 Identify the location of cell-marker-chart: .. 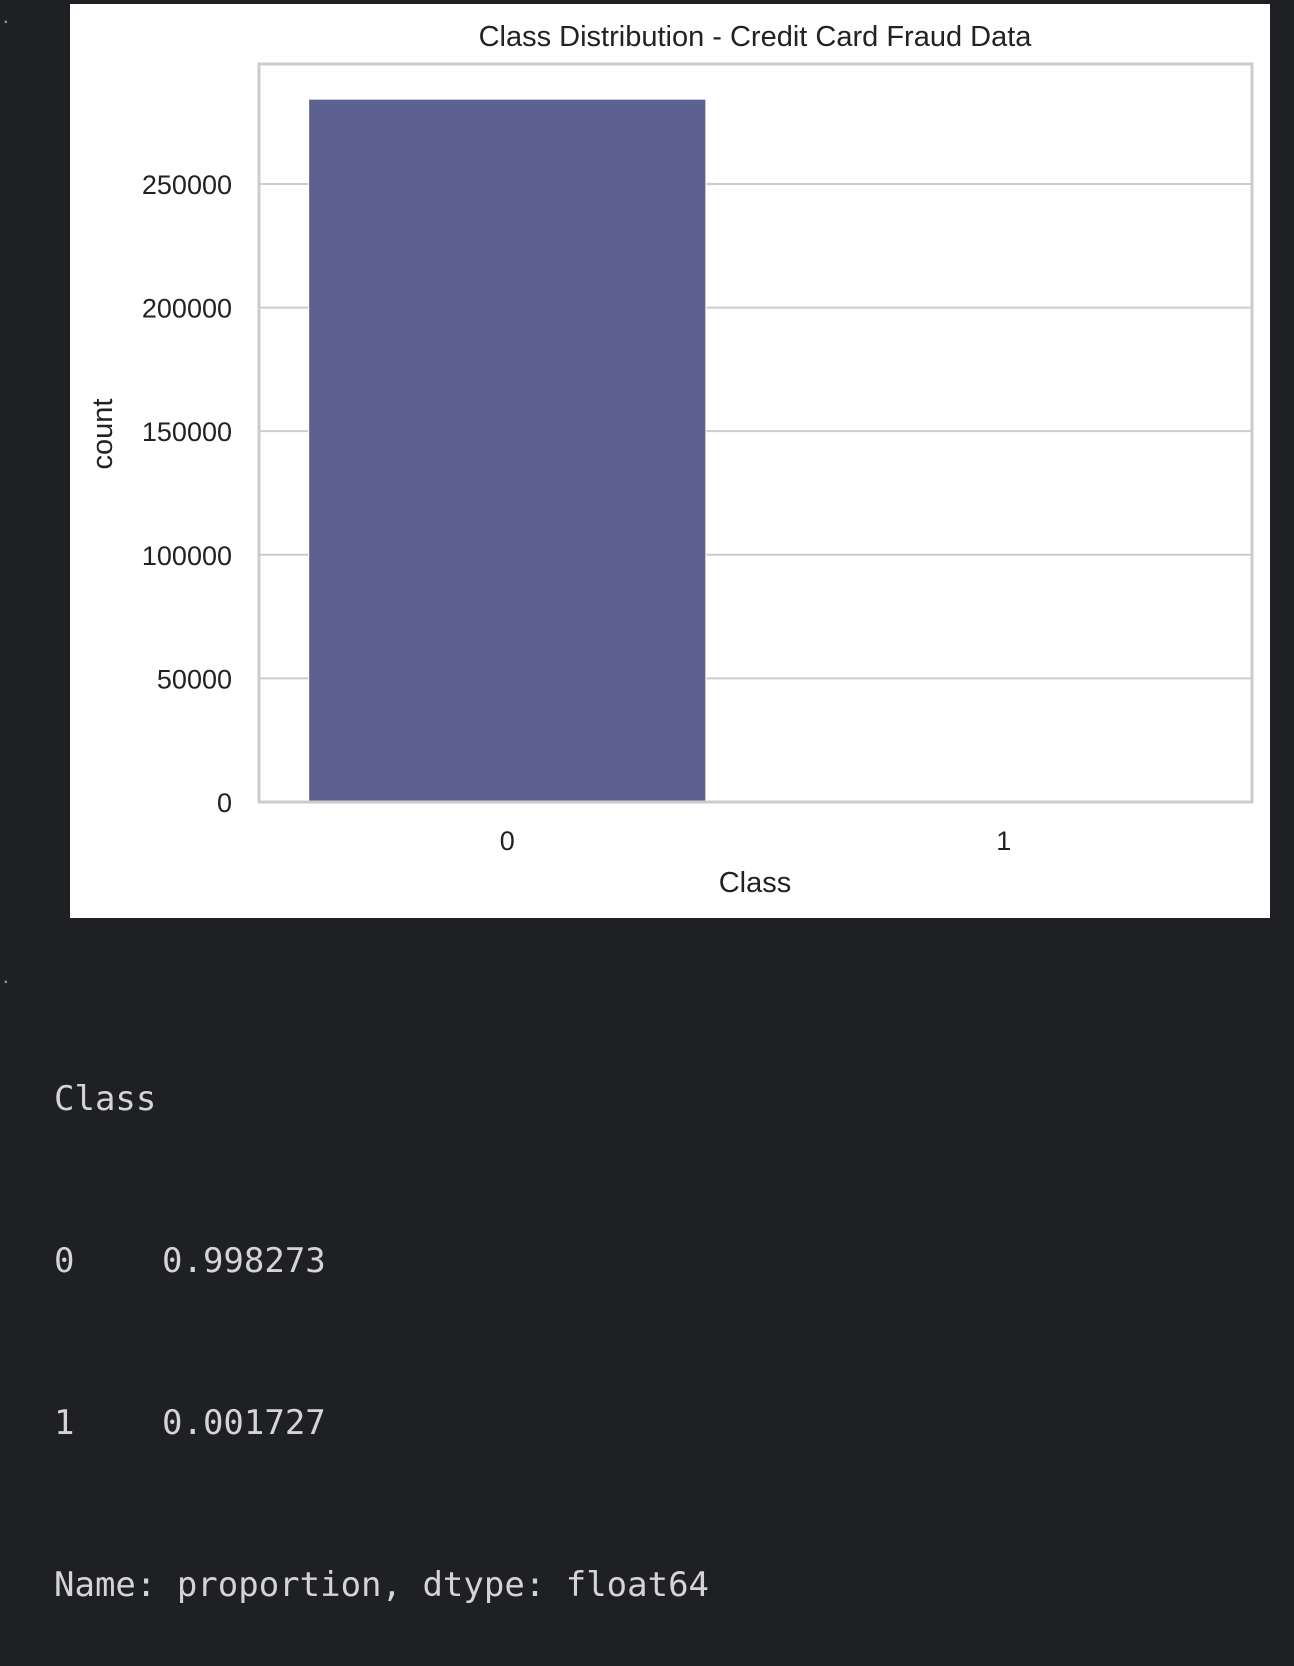
(6, 17).